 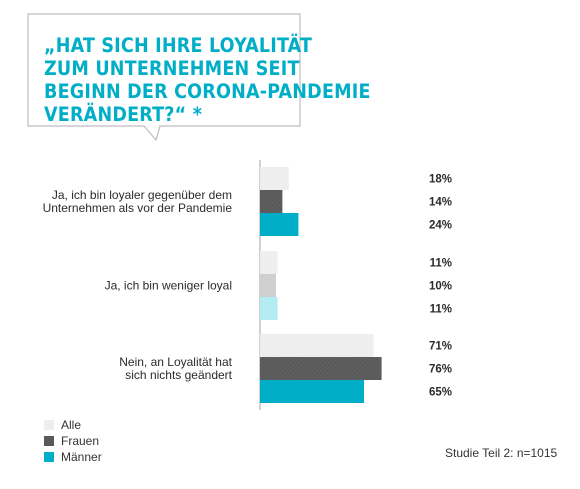 I want to click on data-label: 65%, so click(x=440, y=393).